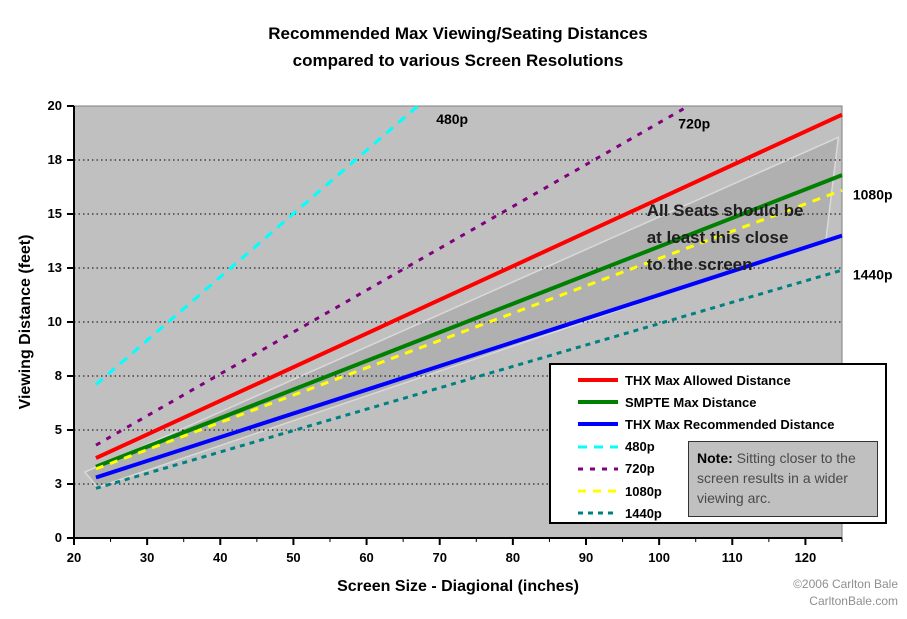 This screenshot has height=619, width=907. I want to click on copyright-line1: ©2006 Carlton Bale, so click(845, 584).